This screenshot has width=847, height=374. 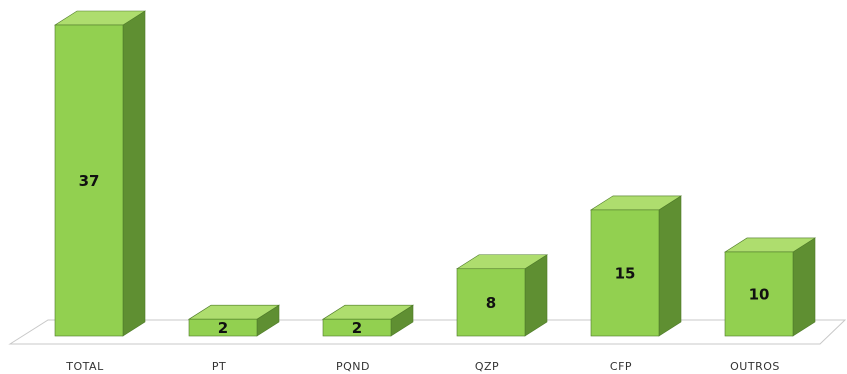 What do you see at coordinates (759, 294) in the screenshot?
I see `data-label: 10` at bounding box center [759, 294].